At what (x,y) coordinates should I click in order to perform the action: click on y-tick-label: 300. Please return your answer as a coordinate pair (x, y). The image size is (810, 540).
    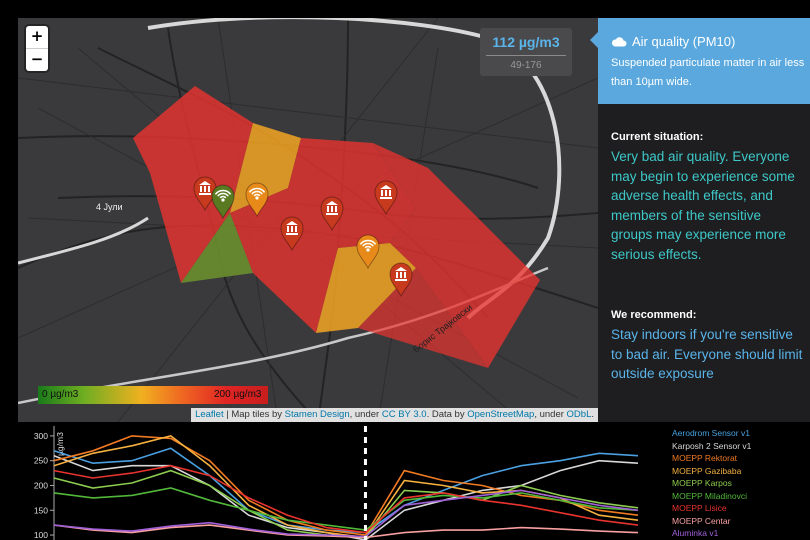
    Looking at the image, I should click on (41, 436).